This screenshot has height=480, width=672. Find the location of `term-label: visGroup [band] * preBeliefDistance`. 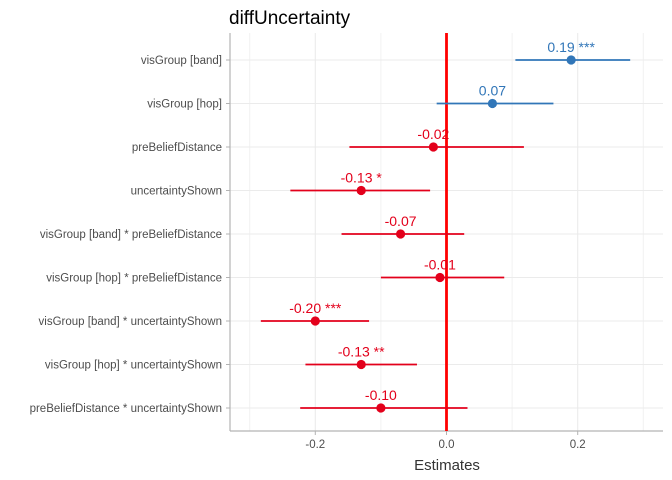

term-label: visGroup [band] * preBeliefDistance is located at coordinates (131, 235).